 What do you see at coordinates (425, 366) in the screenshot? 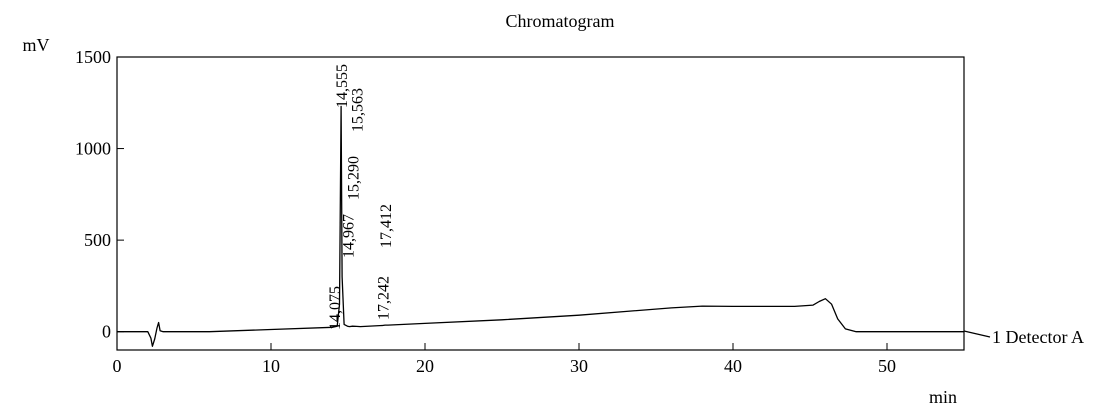
I see `x-tick-label: 20` at bounding box center [425, 366].